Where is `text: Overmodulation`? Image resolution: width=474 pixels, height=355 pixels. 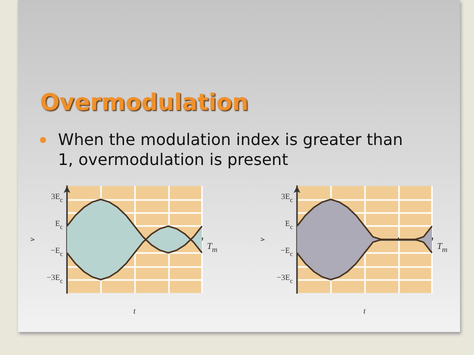
text: Overmodulation is located at coordinates (144, 103).